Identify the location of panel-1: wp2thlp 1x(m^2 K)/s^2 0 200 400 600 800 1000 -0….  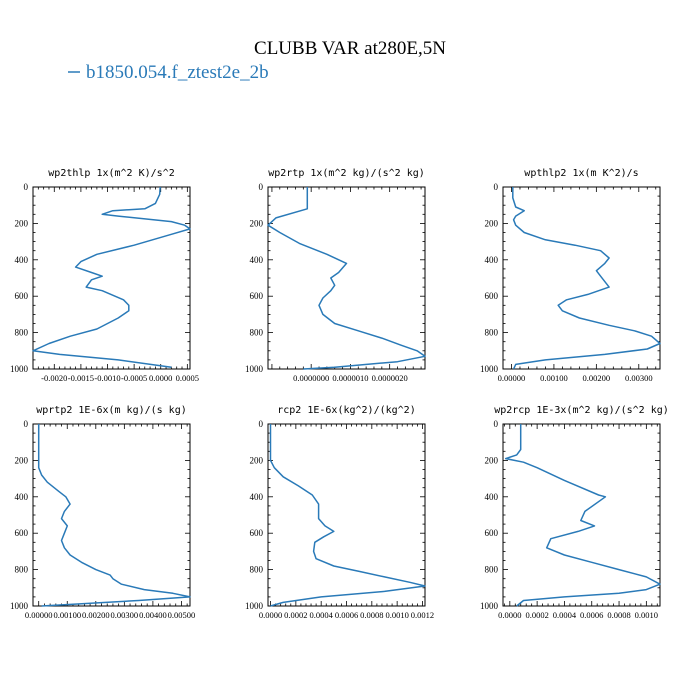
(104, 275).